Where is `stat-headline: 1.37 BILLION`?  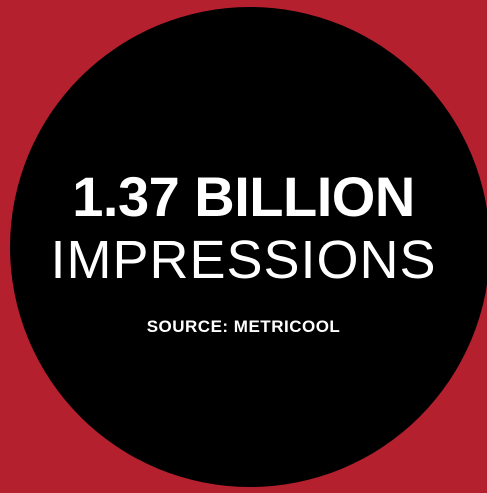
stat-headline: 1.37 BILLION is located at coordinates (243, 196).